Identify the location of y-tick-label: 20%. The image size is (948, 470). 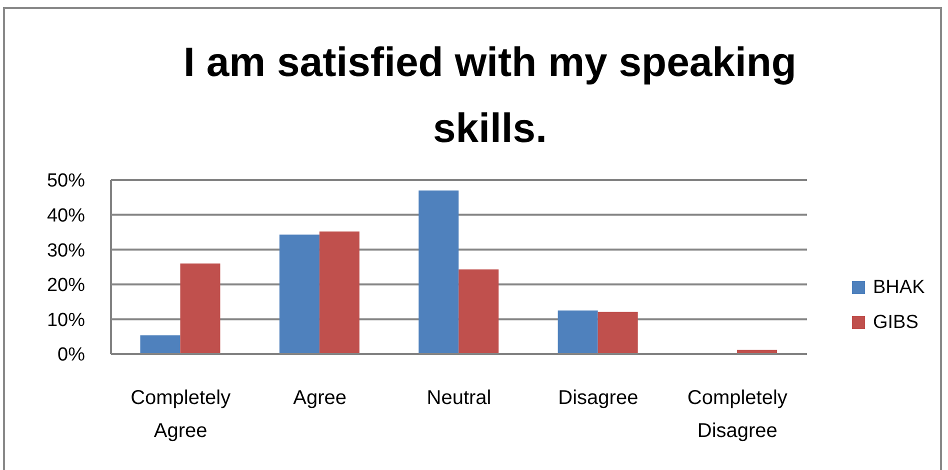
(66, 285).